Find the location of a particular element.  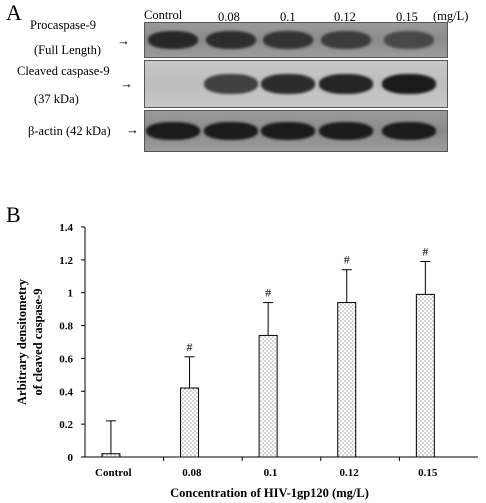

procaspase-label: Procaspase-9 is located at coordinates (63, 25).